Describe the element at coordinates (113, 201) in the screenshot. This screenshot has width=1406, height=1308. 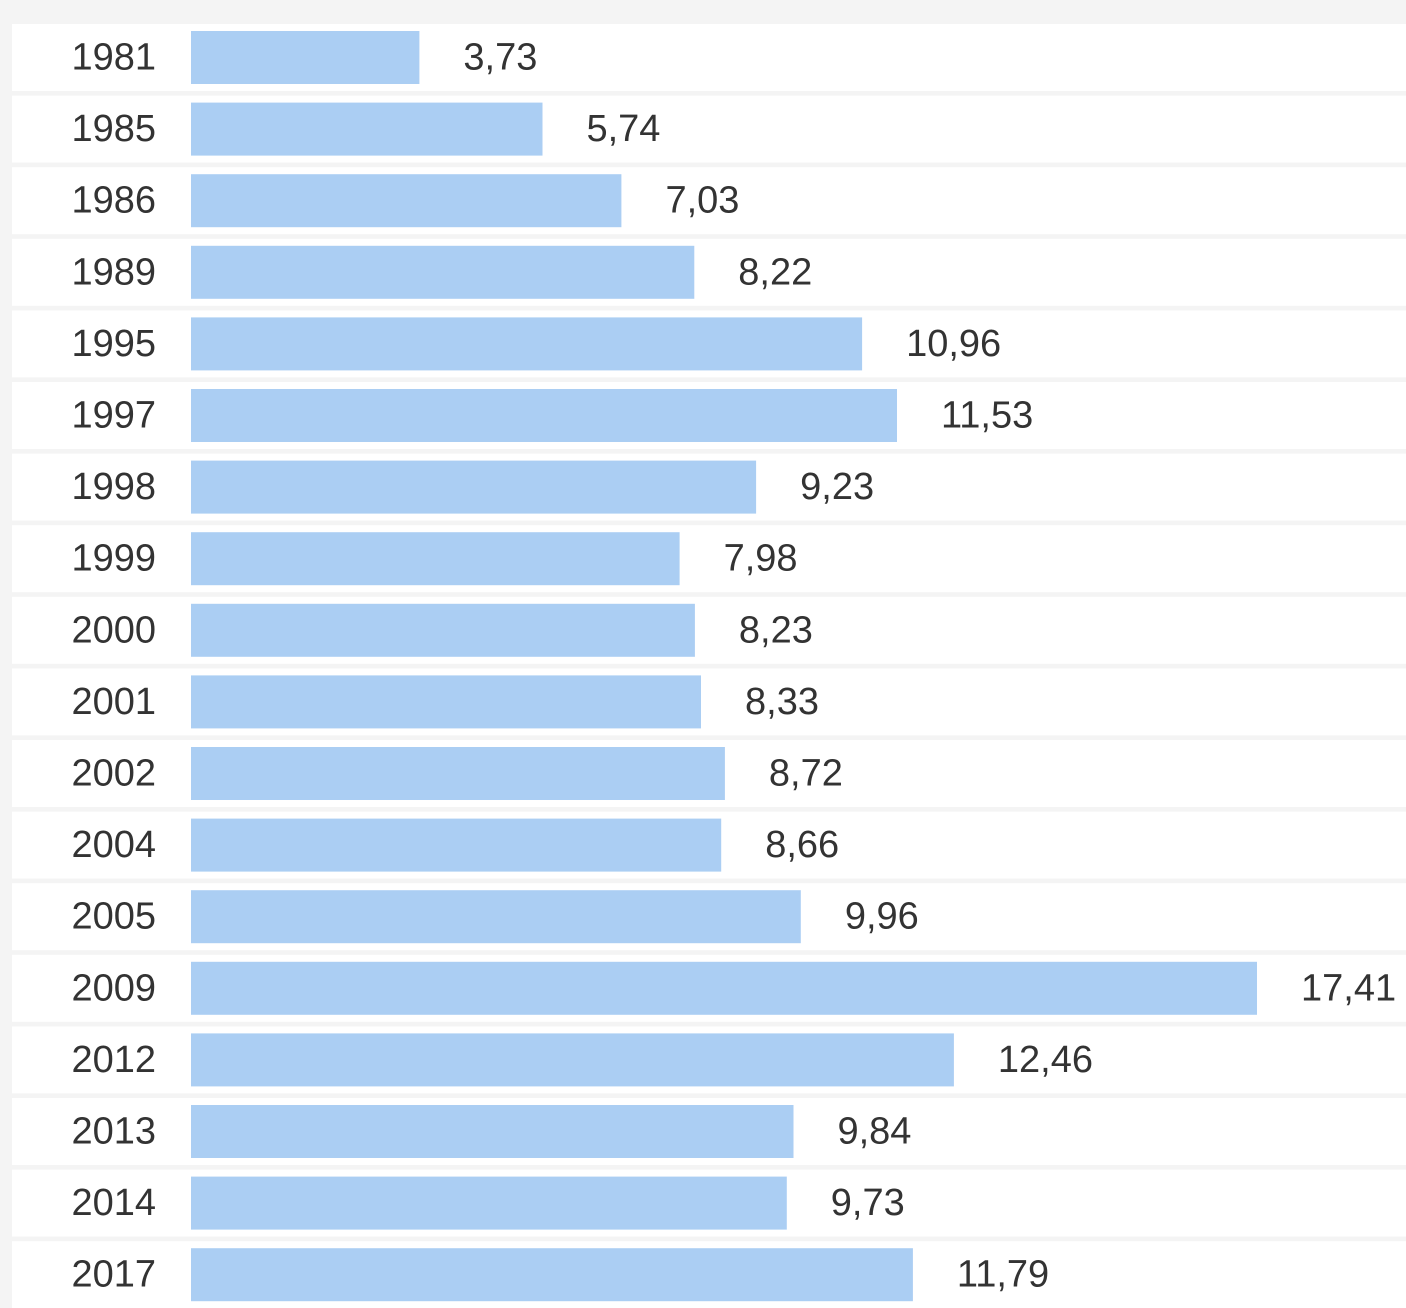
I see `category-label: 1986` at that location.